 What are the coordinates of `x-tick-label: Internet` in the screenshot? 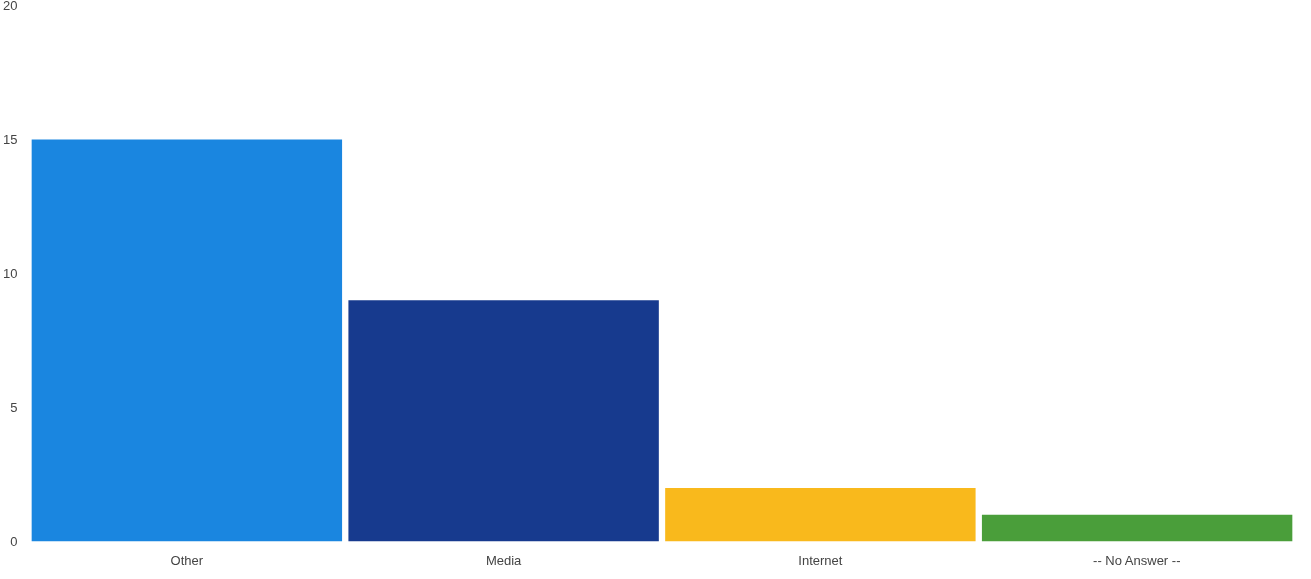 It's located at (820, 560).